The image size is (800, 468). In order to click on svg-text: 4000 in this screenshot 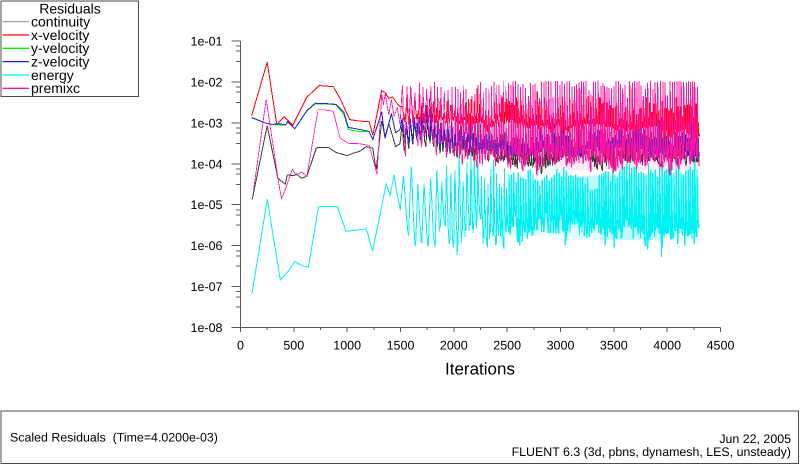, I will do `click(667, 346)`.